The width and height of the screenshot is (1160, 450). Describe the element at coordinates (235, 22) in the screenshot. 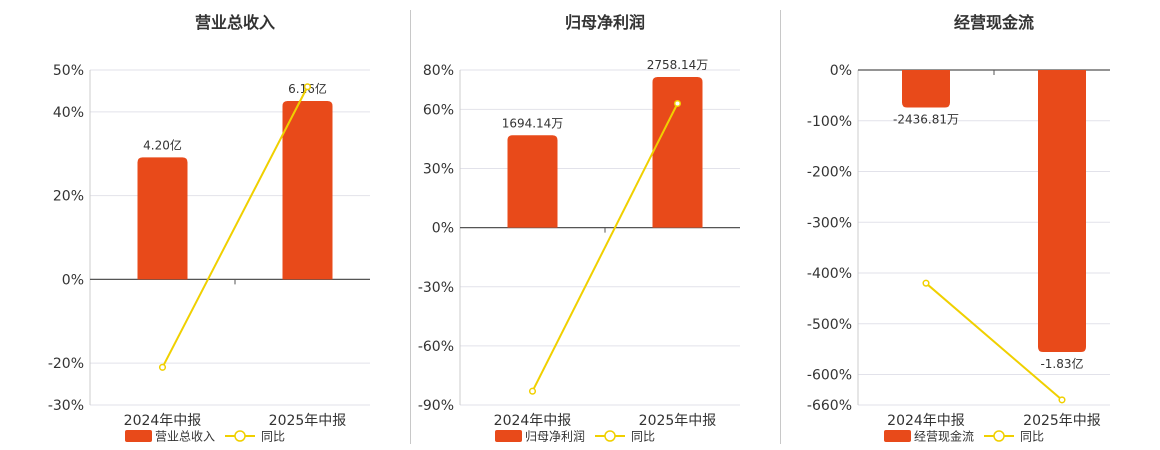

I see `chart-title: 营业总收入` at that location.